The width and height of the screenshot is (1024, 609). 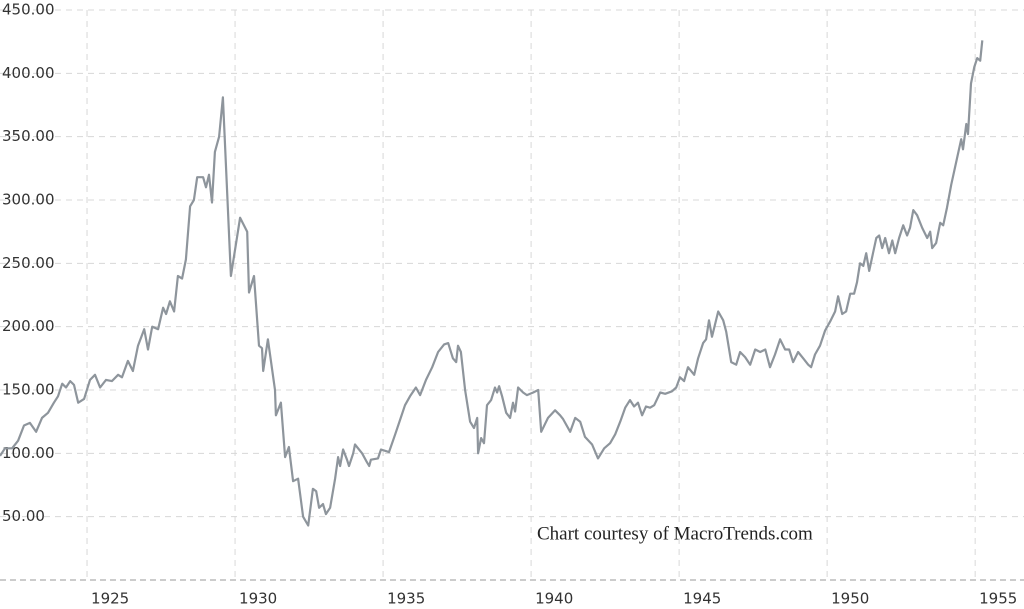 What do you see at coordinates (28, 453) in the screenshot?
I see `y-tick-label: 100.00` at bounding box center [28, 453].